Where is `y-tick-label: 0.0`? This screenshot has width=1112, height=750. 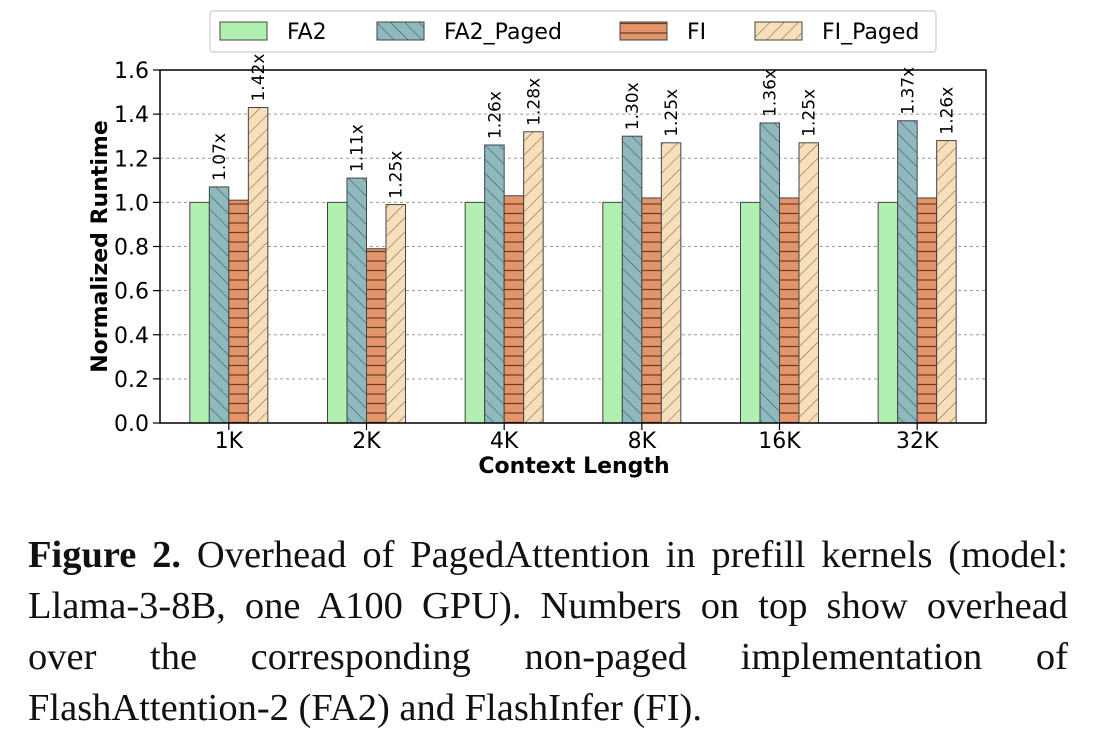 y-tick-label: 0.0 is located at coordinates (131, 424).